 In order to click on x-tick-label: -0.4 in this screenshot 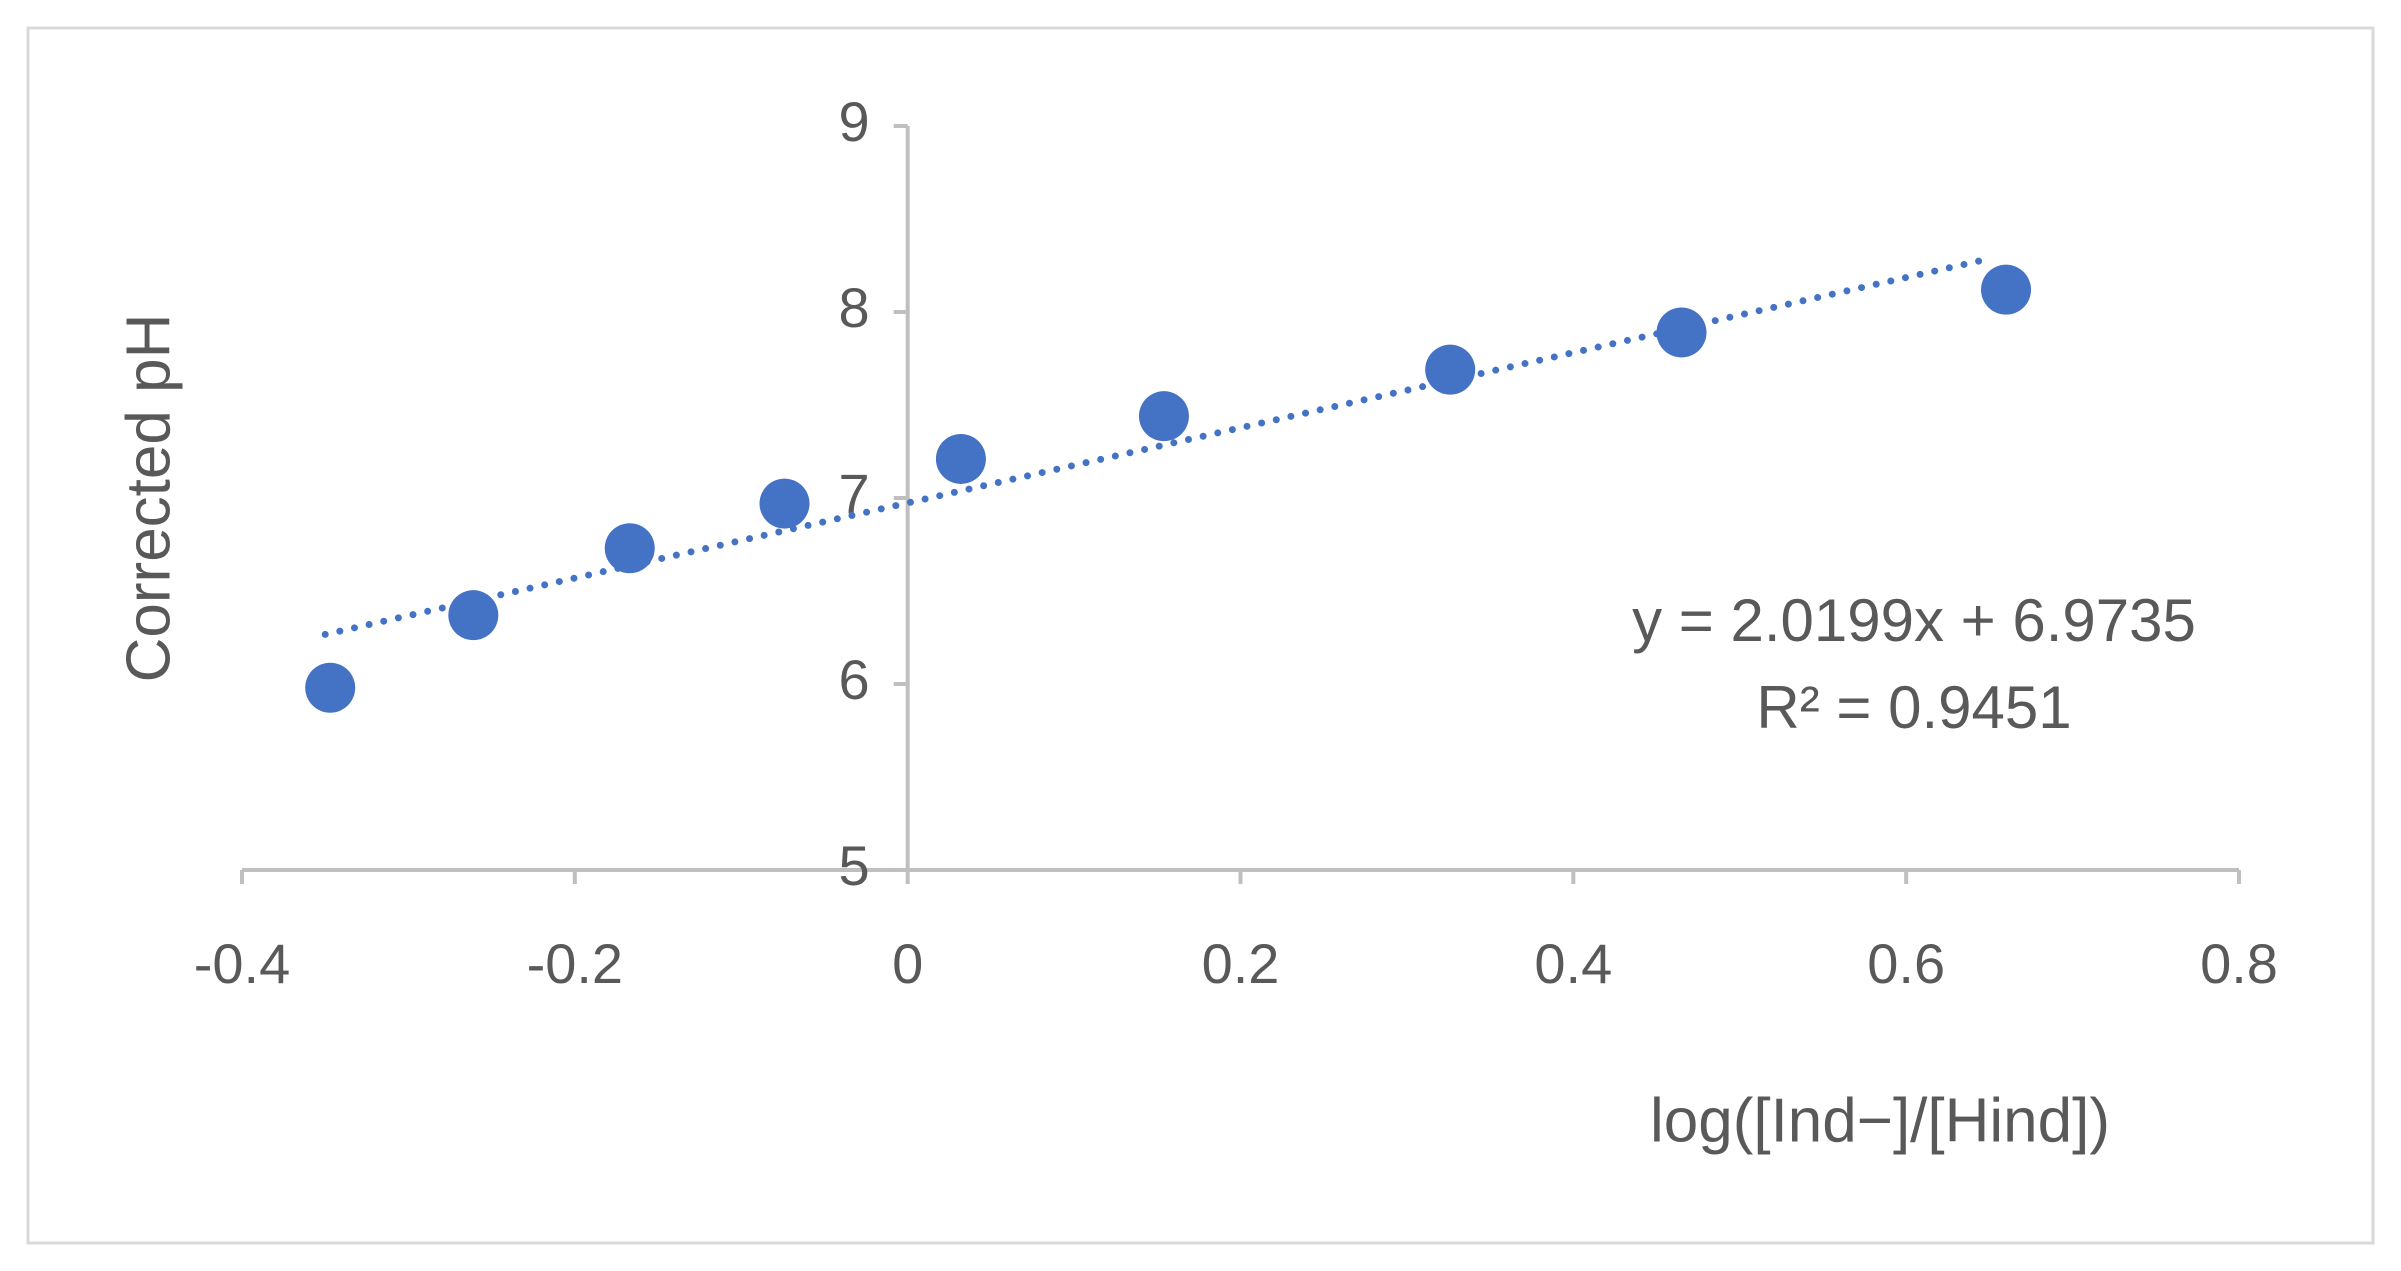, I will do `click(242, 963)`.